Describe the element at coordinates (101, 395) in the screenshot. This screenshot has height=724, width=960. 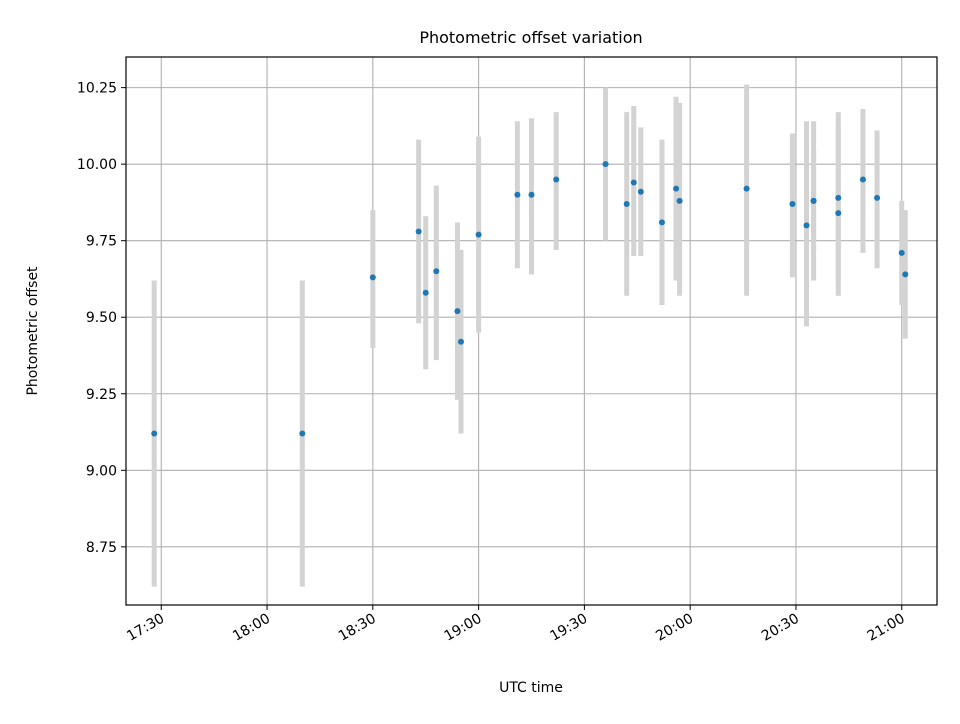
I see `y-tick-label: 9.25` at that location.